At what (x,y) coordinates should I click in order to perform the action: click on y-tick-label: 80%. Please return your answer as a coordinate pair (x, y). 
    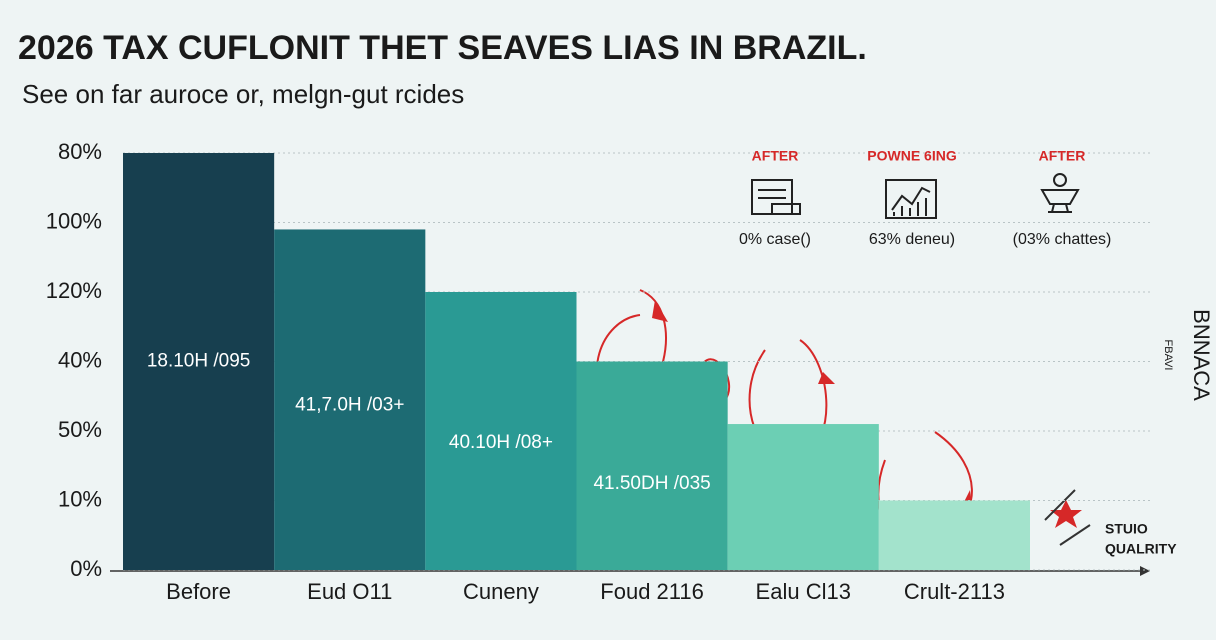
    Looking at the image, I should click on (80, 151).